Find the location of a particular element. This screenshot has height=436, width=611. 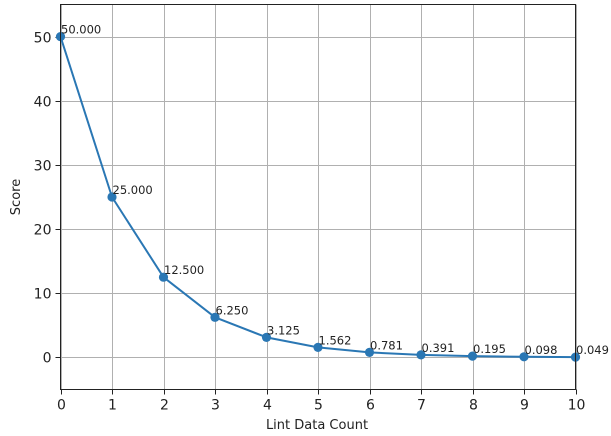

data-point-label: 1.562 is located at coordinates (335, 340).